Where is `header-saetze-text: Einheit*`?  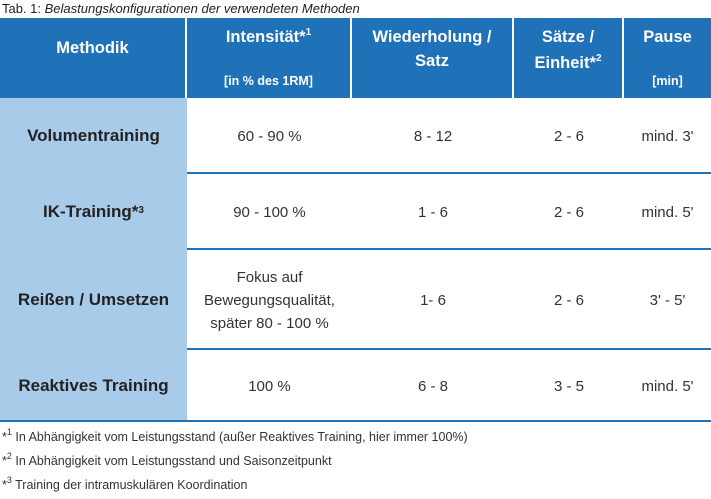 header-saetze-text: Einheit* is located at coordinates (565, 63).